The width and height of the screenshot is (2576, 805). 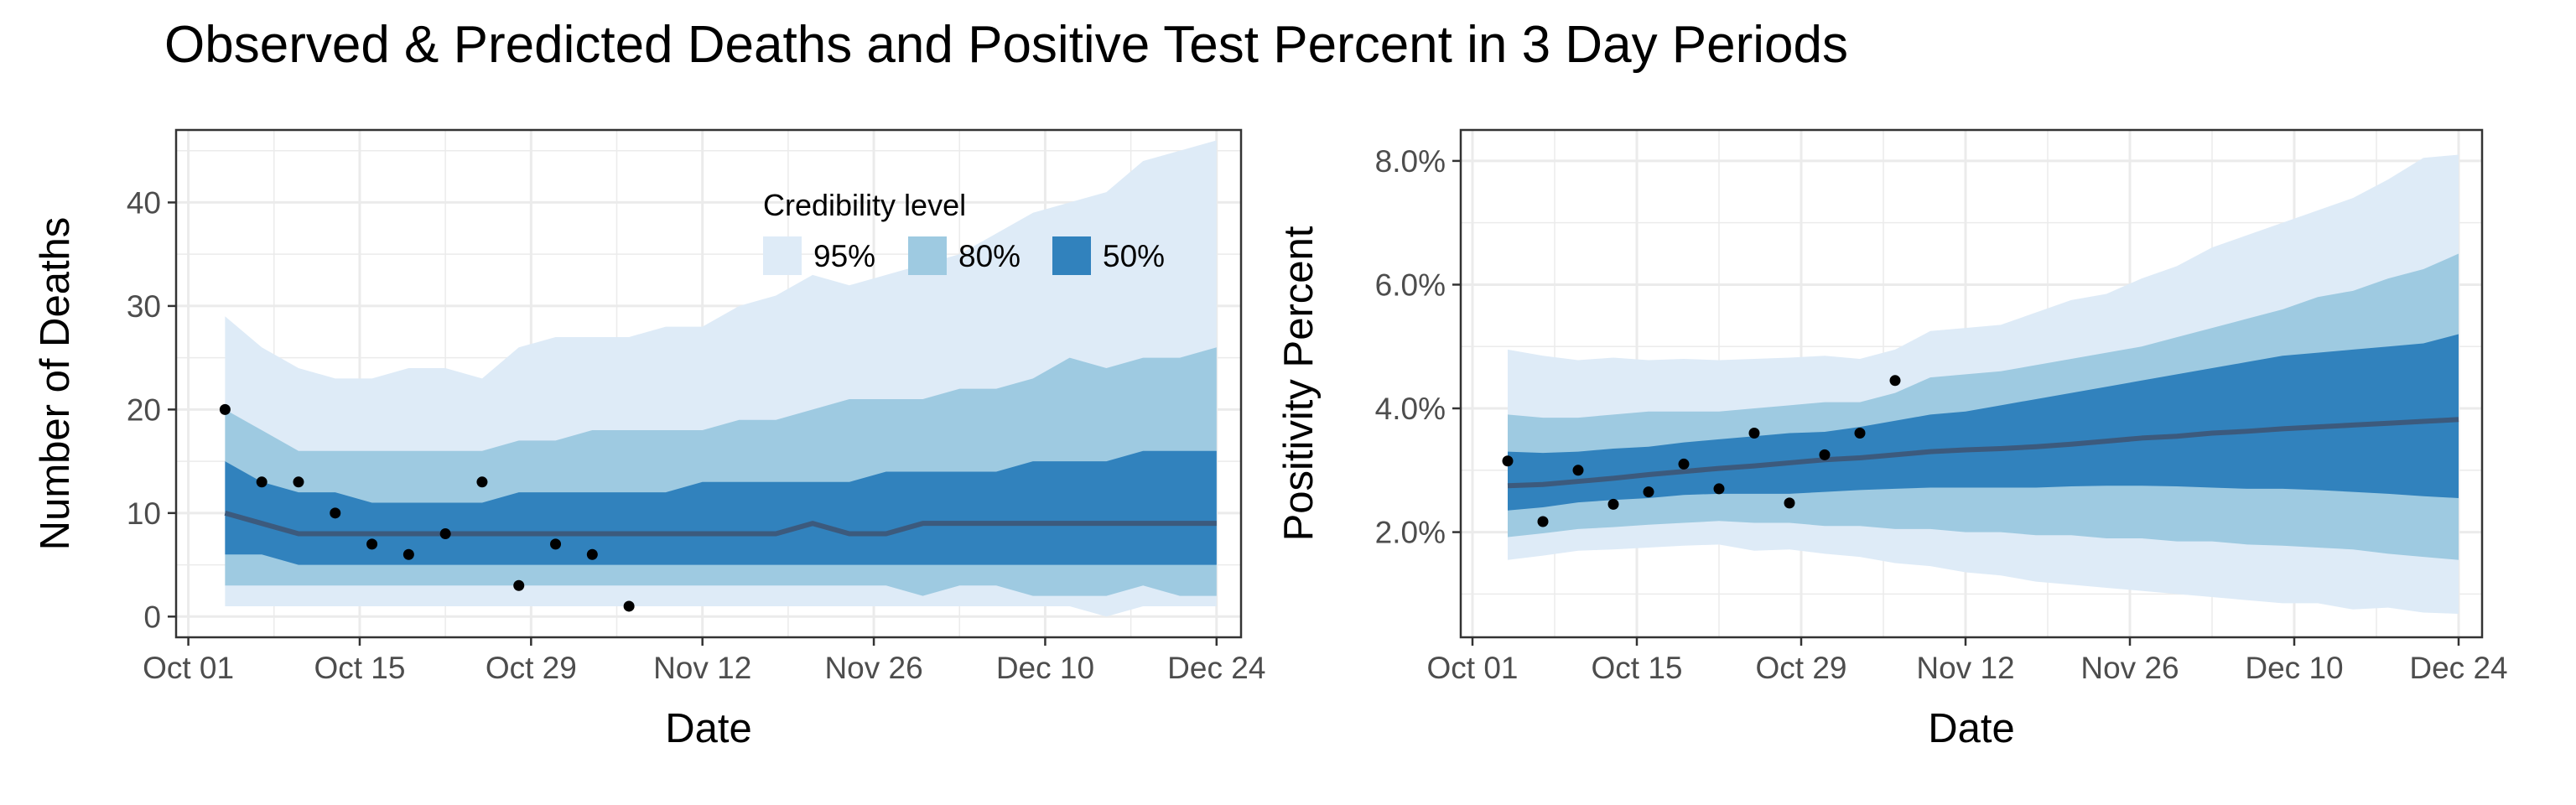 I want to click on legend-label: 95%, so click(x=844, y=256).